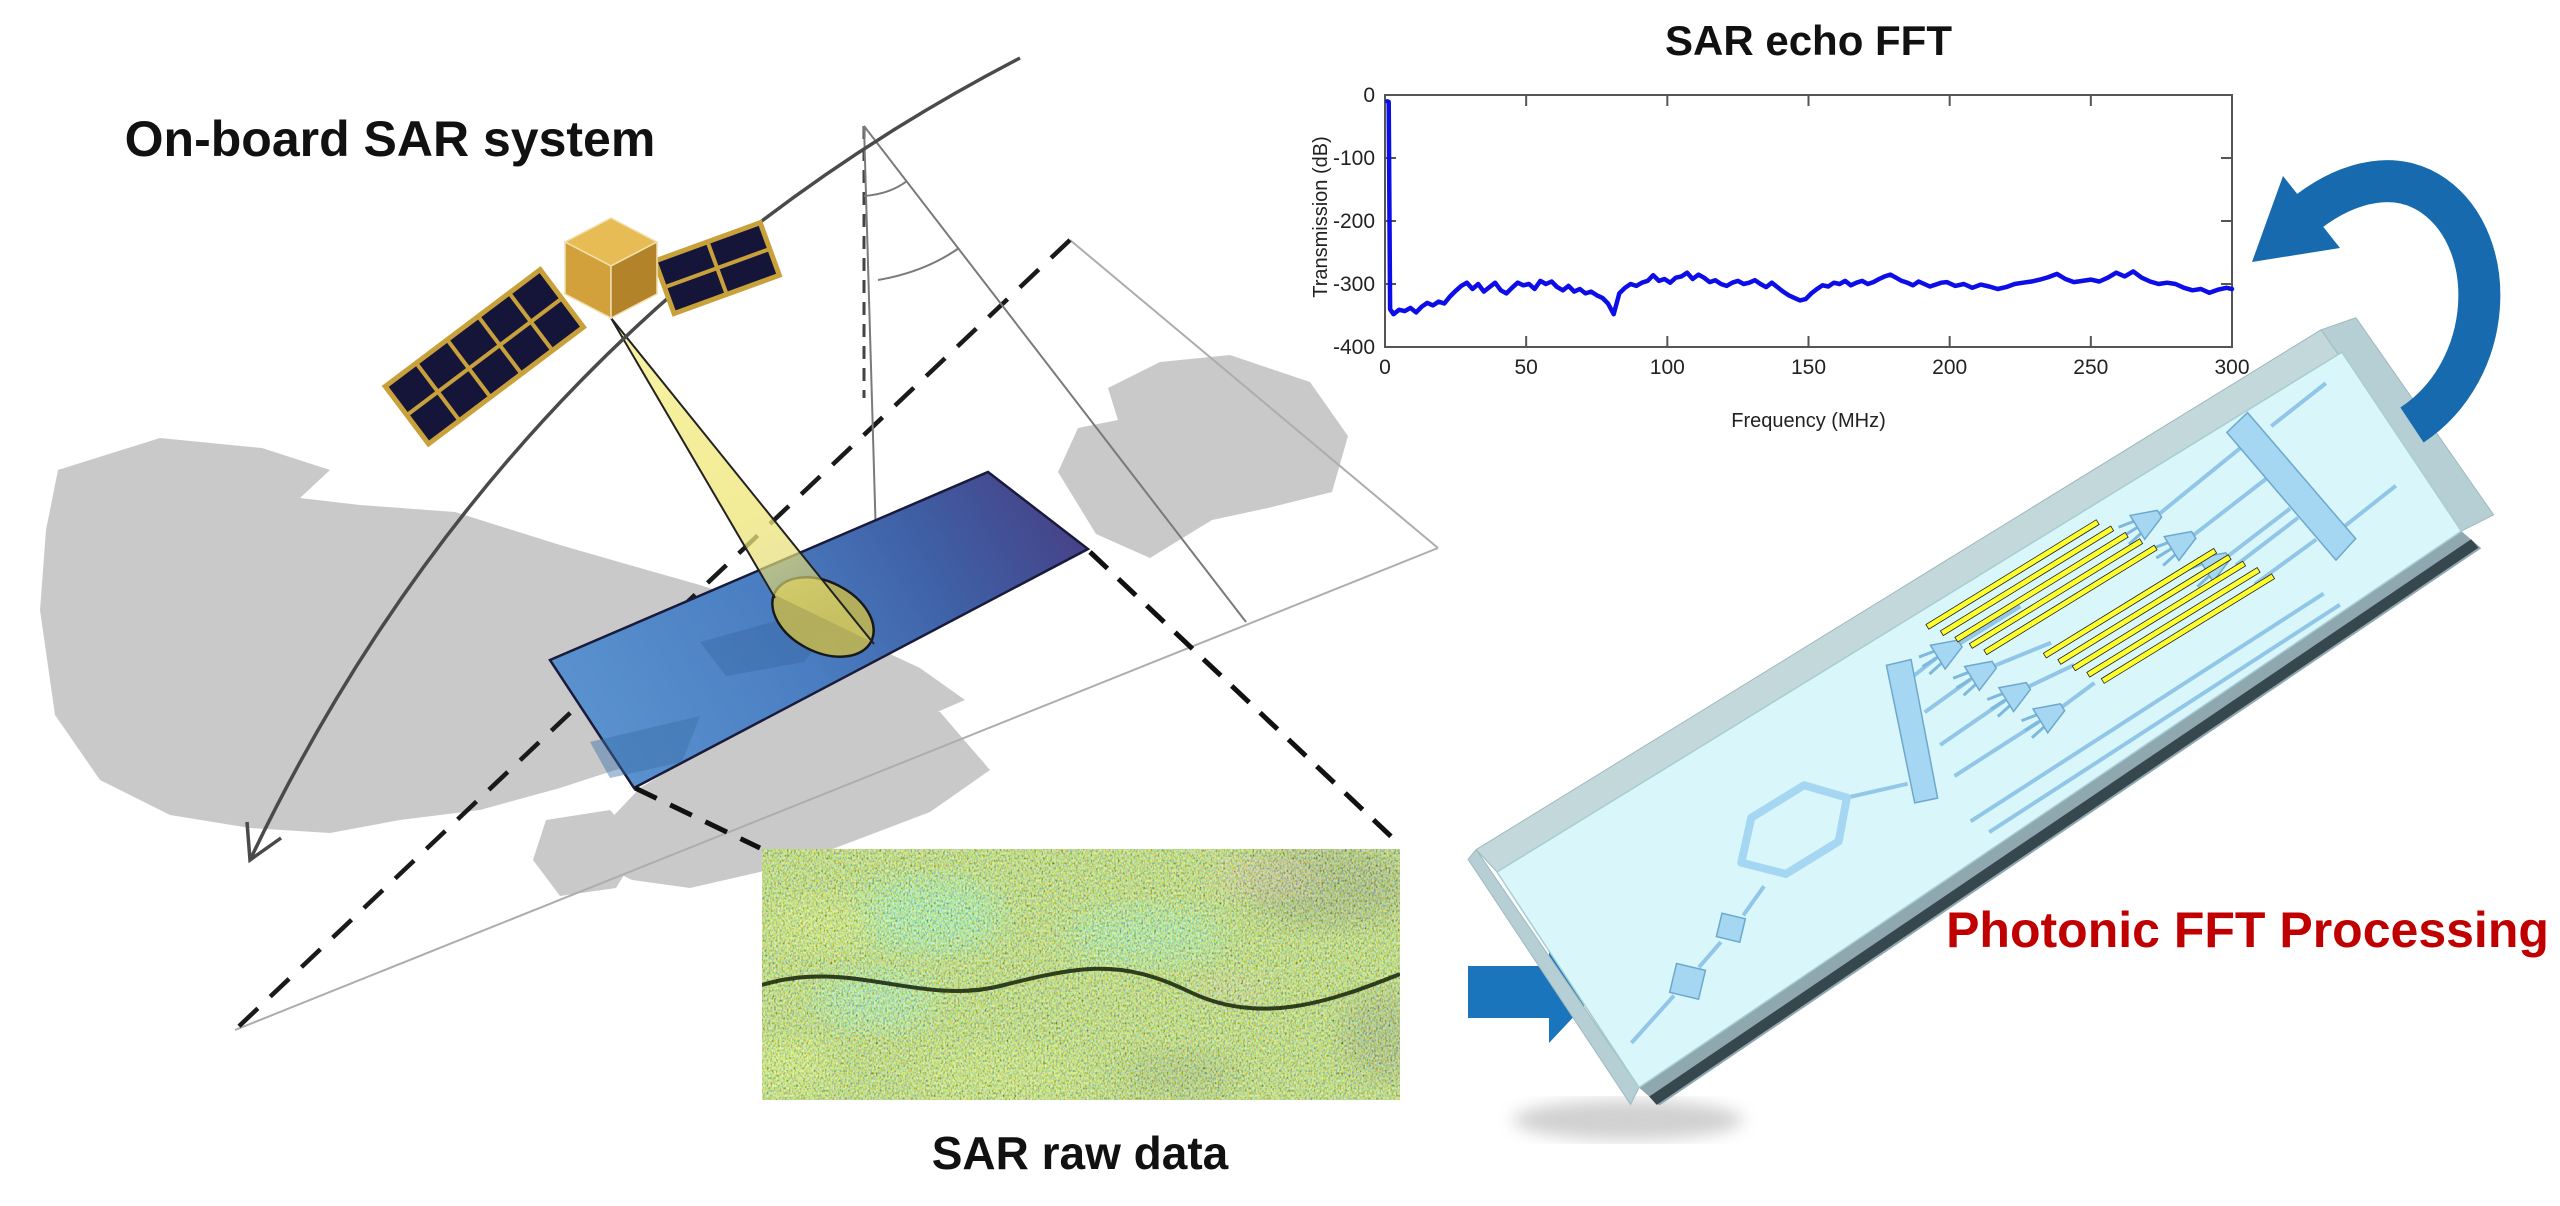 The width and height of the screenshot is (2560, 1206). Describe the element at coordinates (717, 268) in the screenshot. I see `solar-panel-right-icon` at that location.